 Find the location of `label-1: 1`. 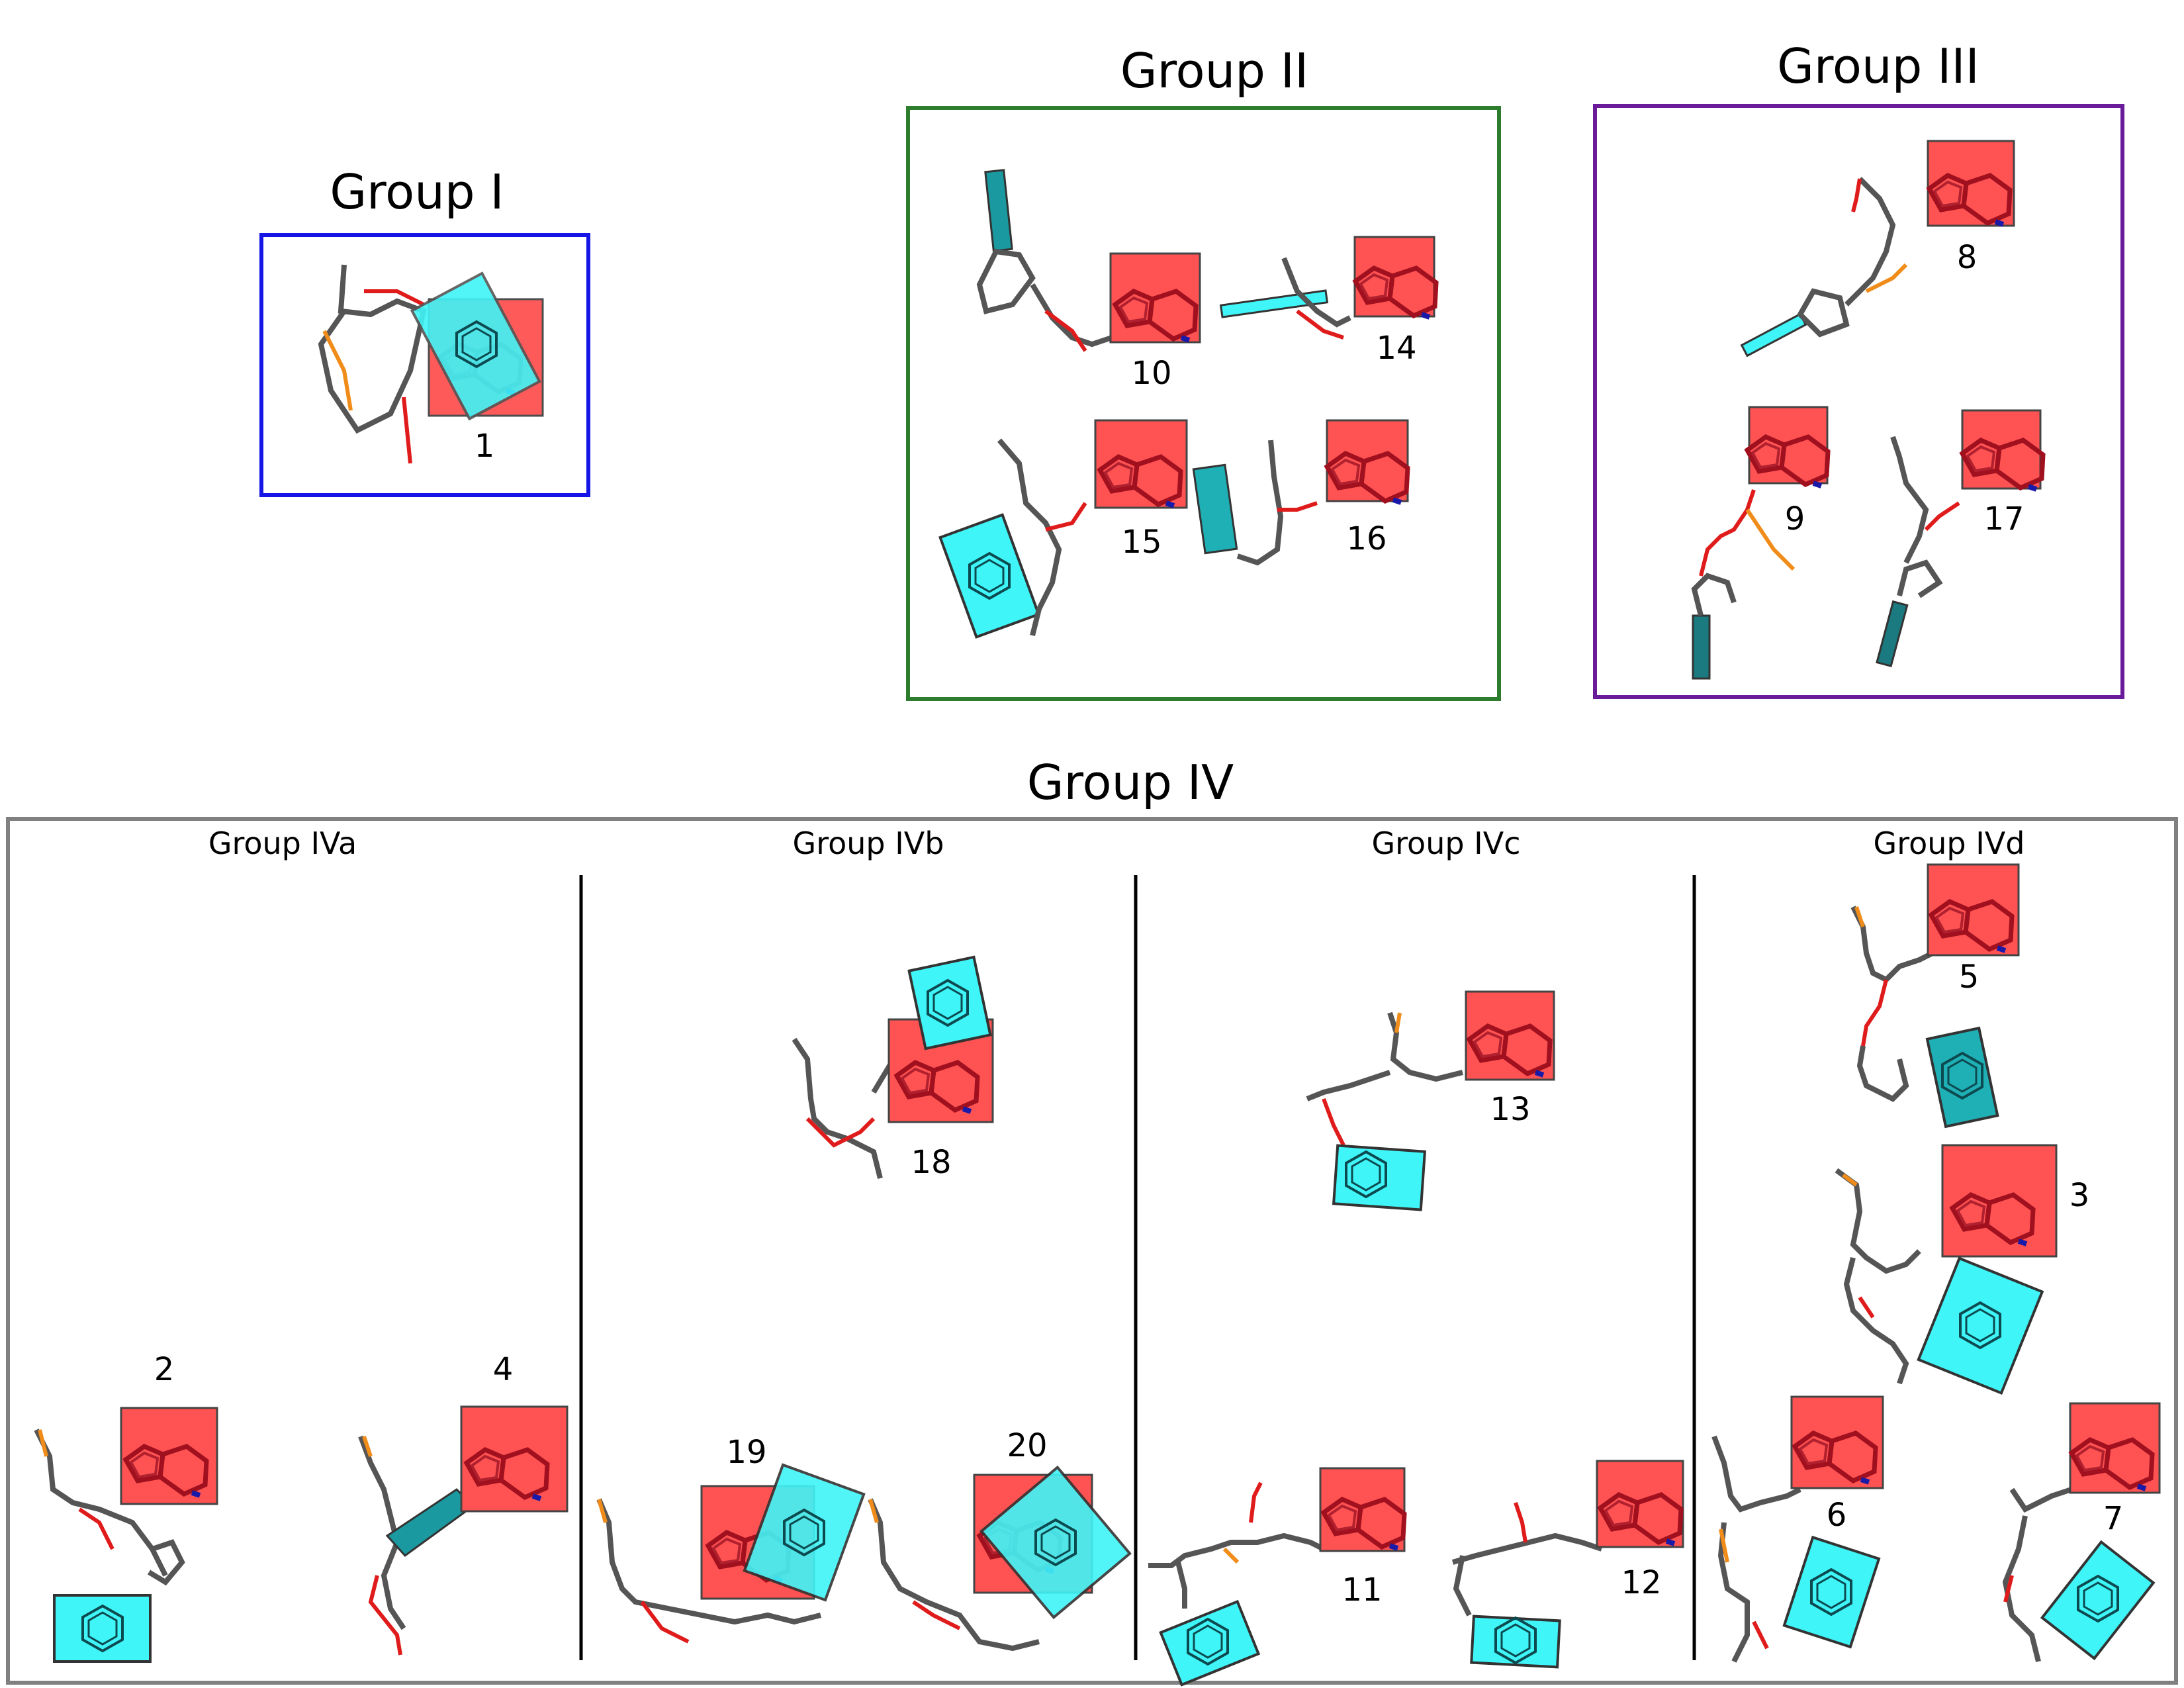

label-1: 1 is located at coordinates (485, 446).